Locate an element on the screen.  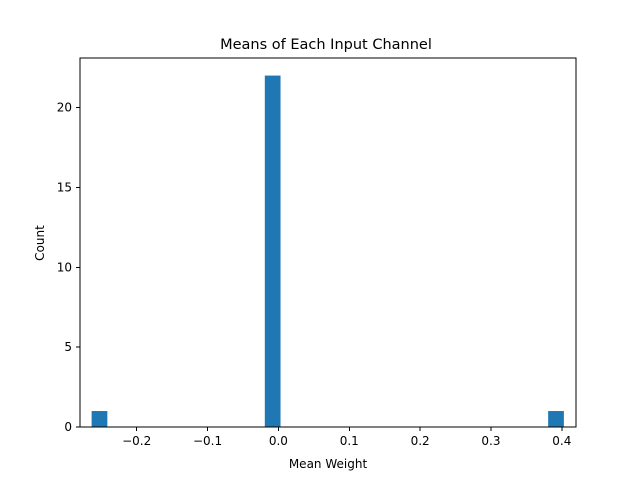
y-tick-label-3: 15 is located at coordinates (64, 187).